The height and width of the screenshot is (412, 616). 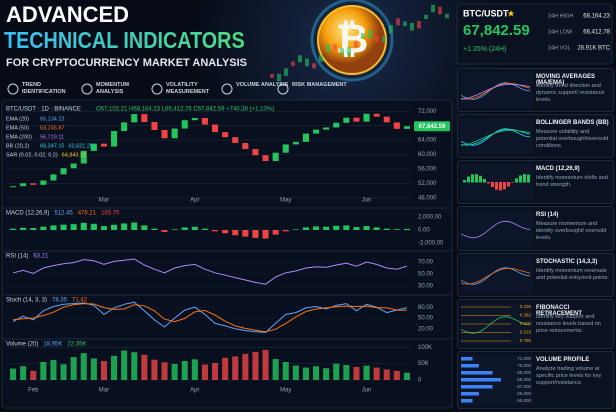 What do you see at coordinates (567, 262) in the screenshot?
I see `card-title: STOCHASTIC (14,3,3)` at bounding box center [567, 262].